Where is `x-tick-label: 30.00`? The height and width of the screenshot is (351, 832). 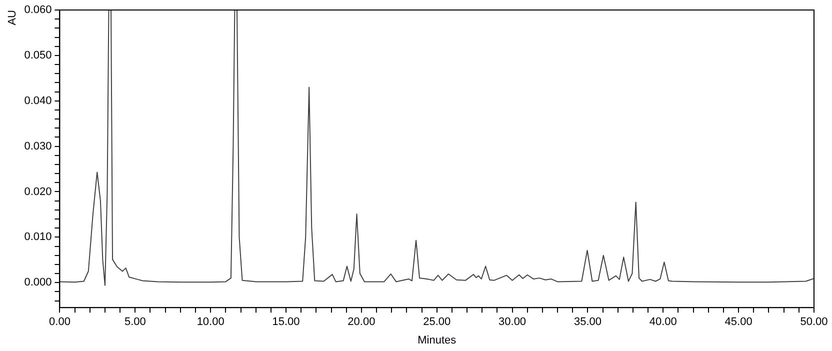
x-tick-label: 30.00 is located at coordinates (512, 322).